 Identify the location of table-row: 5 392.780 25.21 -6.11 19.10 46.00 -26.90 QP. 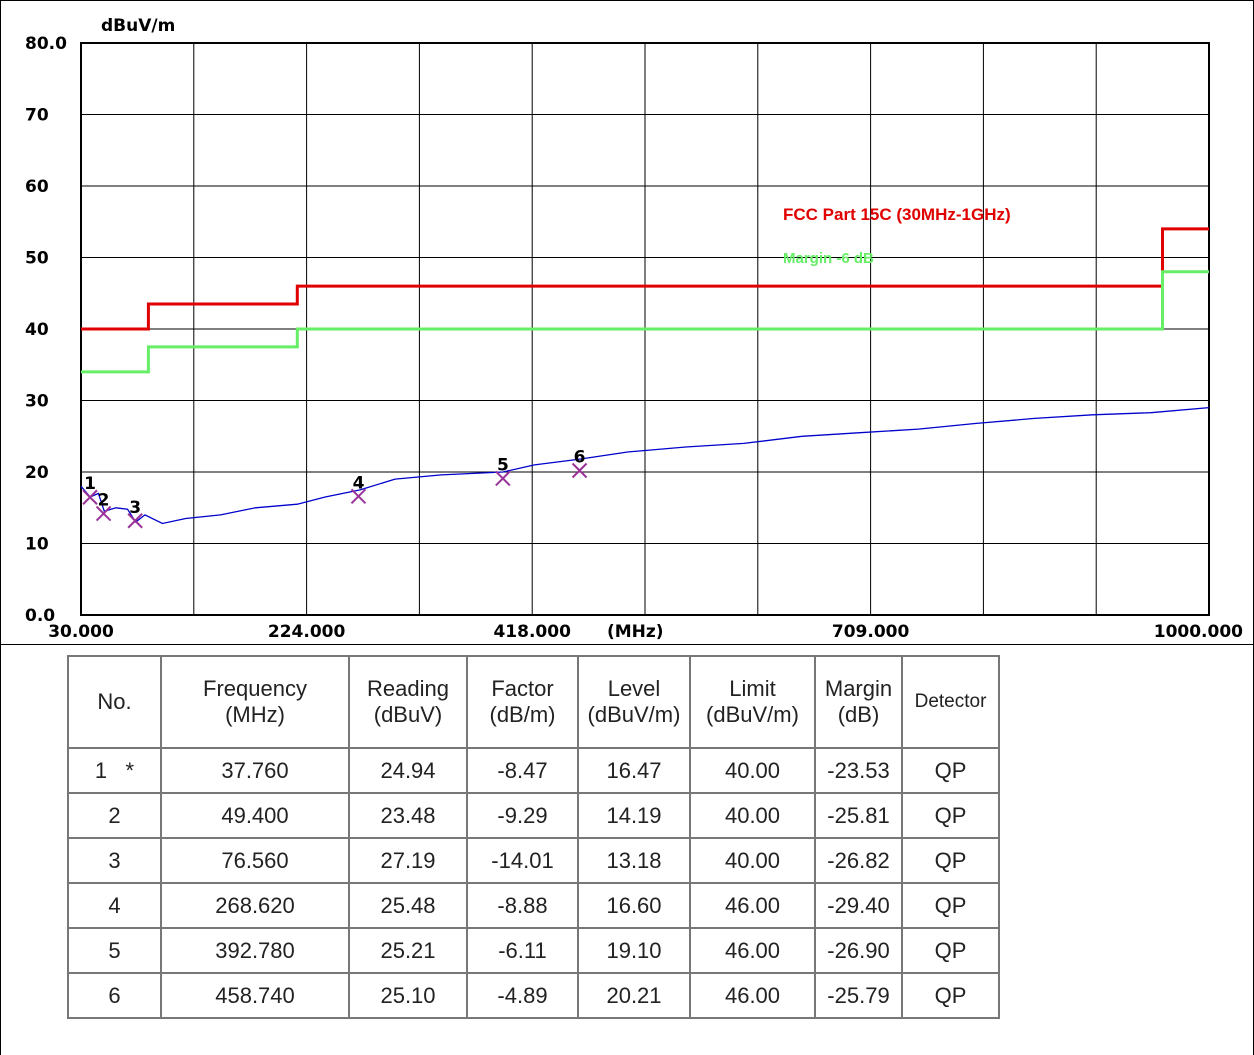
(533, 950).